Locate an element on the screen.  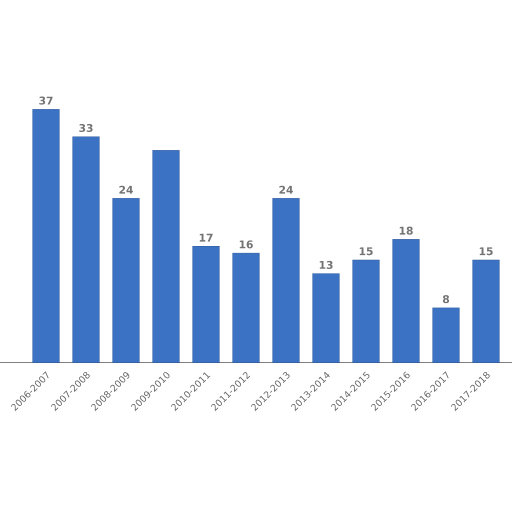
data-label: 13 is located at coordinates (326, 264).